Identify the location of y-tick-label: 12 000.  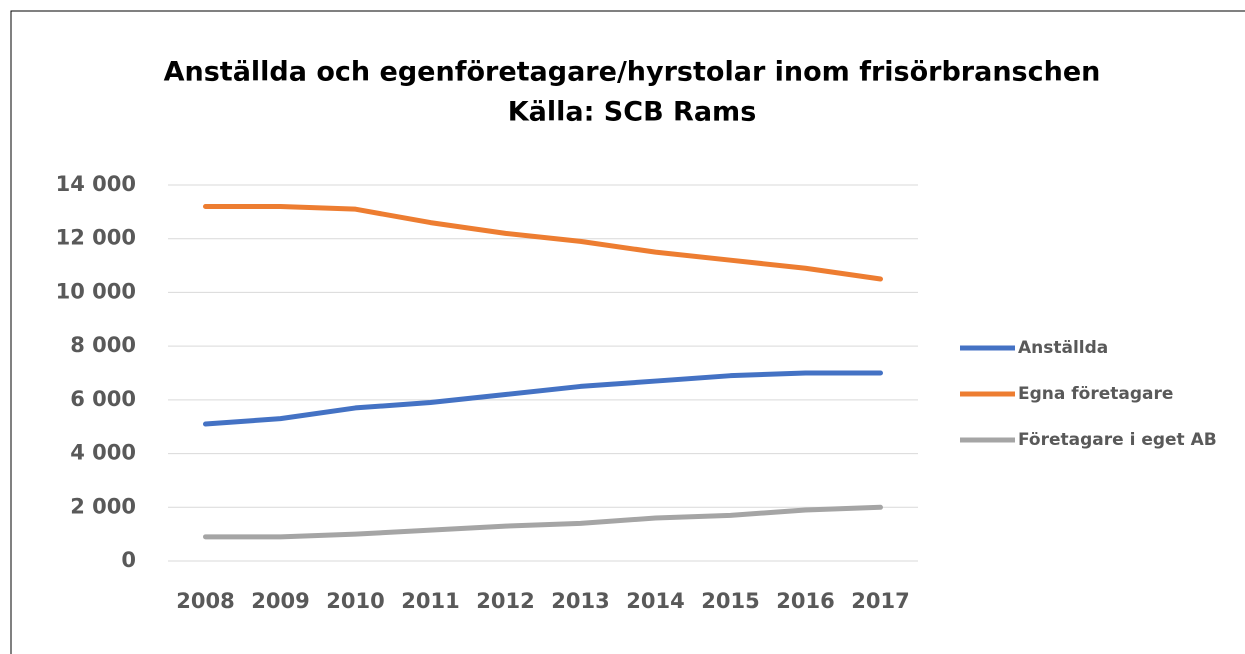
(96, 238).